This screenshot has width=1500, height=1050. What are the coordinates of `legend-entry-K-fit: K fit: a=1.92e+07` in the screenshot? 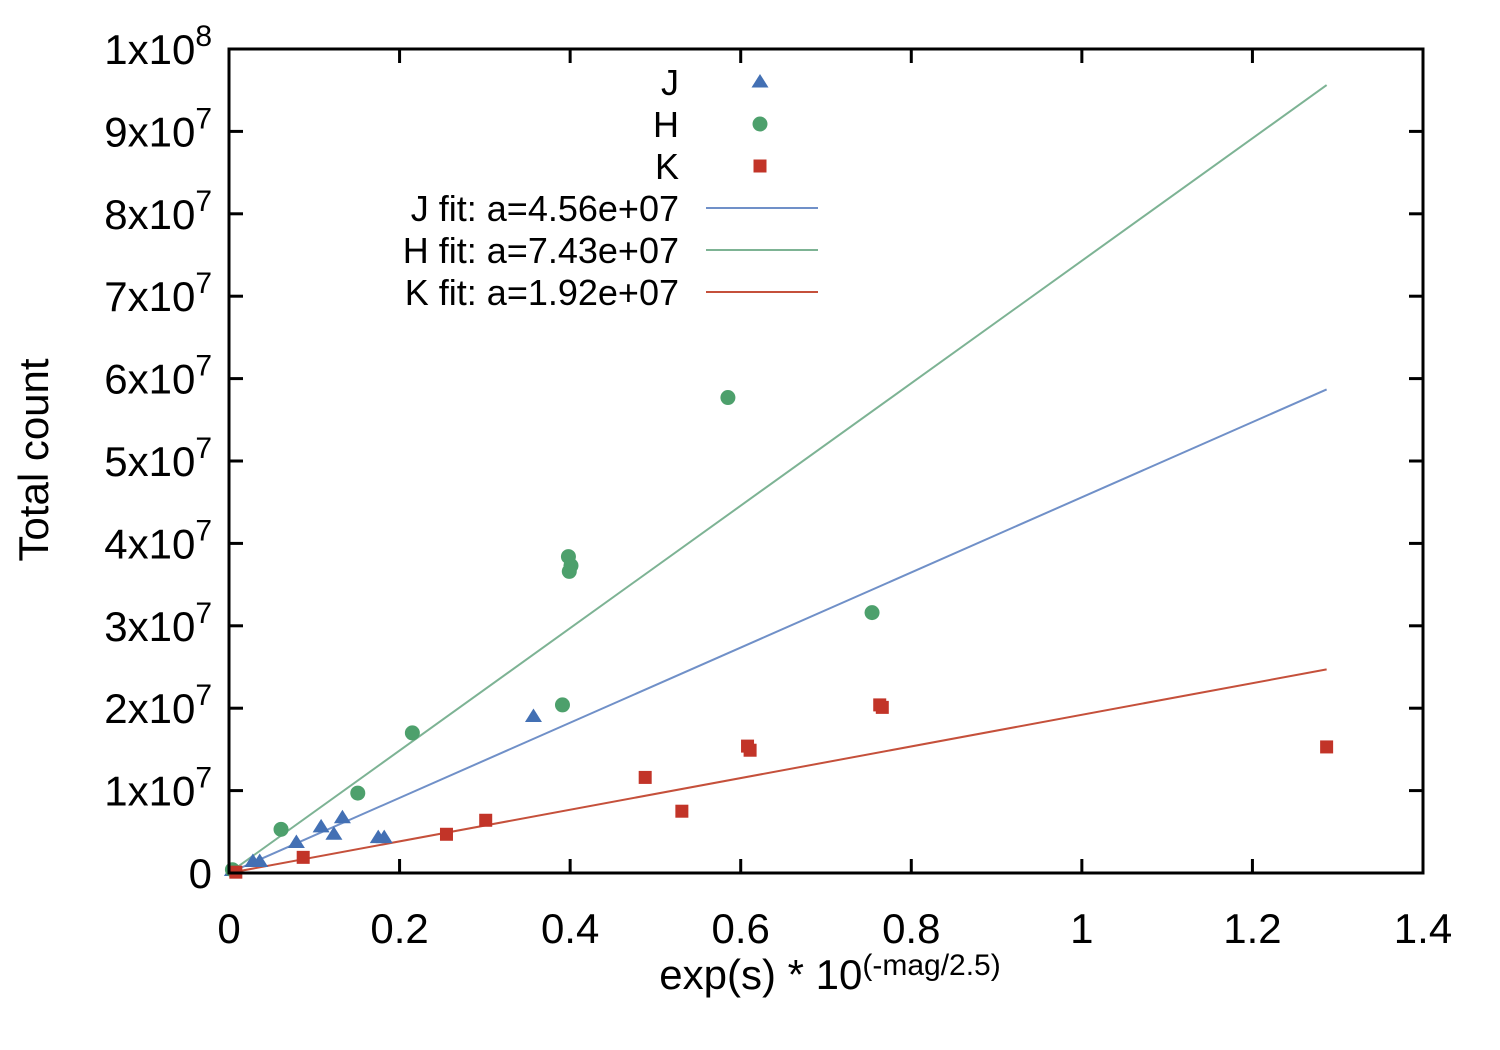 It's located at (611, 292).